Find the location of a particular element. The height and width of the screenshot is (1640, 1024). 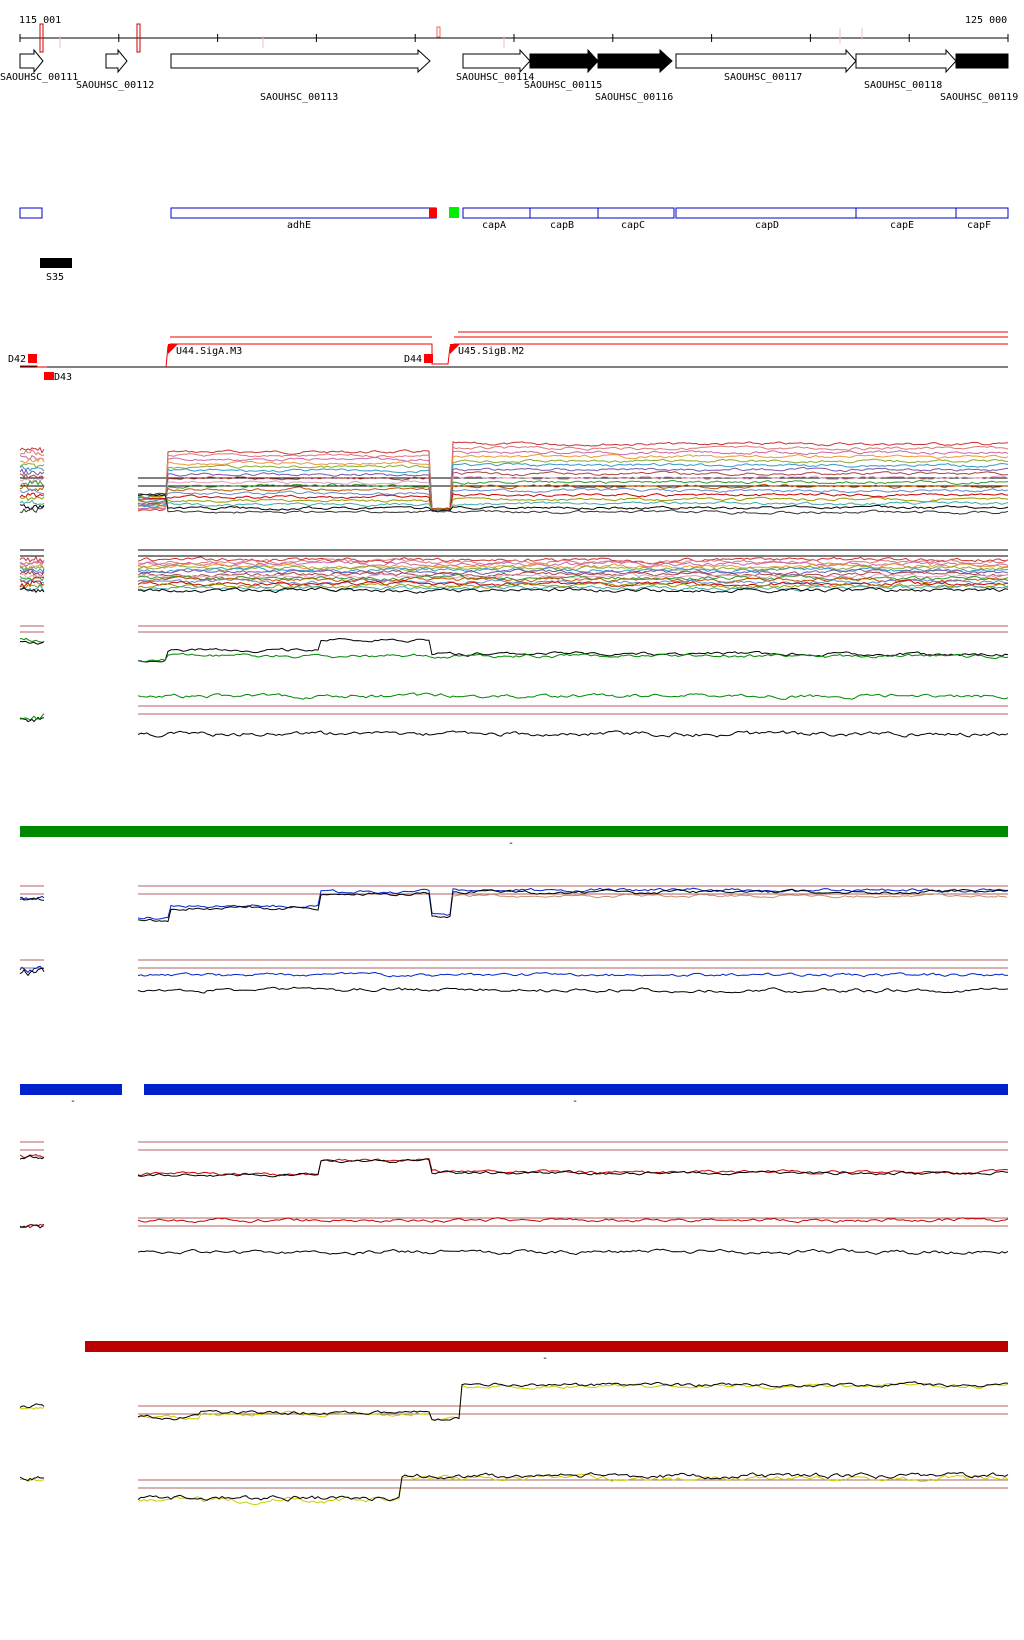

gene-label: SAOUHSC_00113 is located at coordinates (299, 97).